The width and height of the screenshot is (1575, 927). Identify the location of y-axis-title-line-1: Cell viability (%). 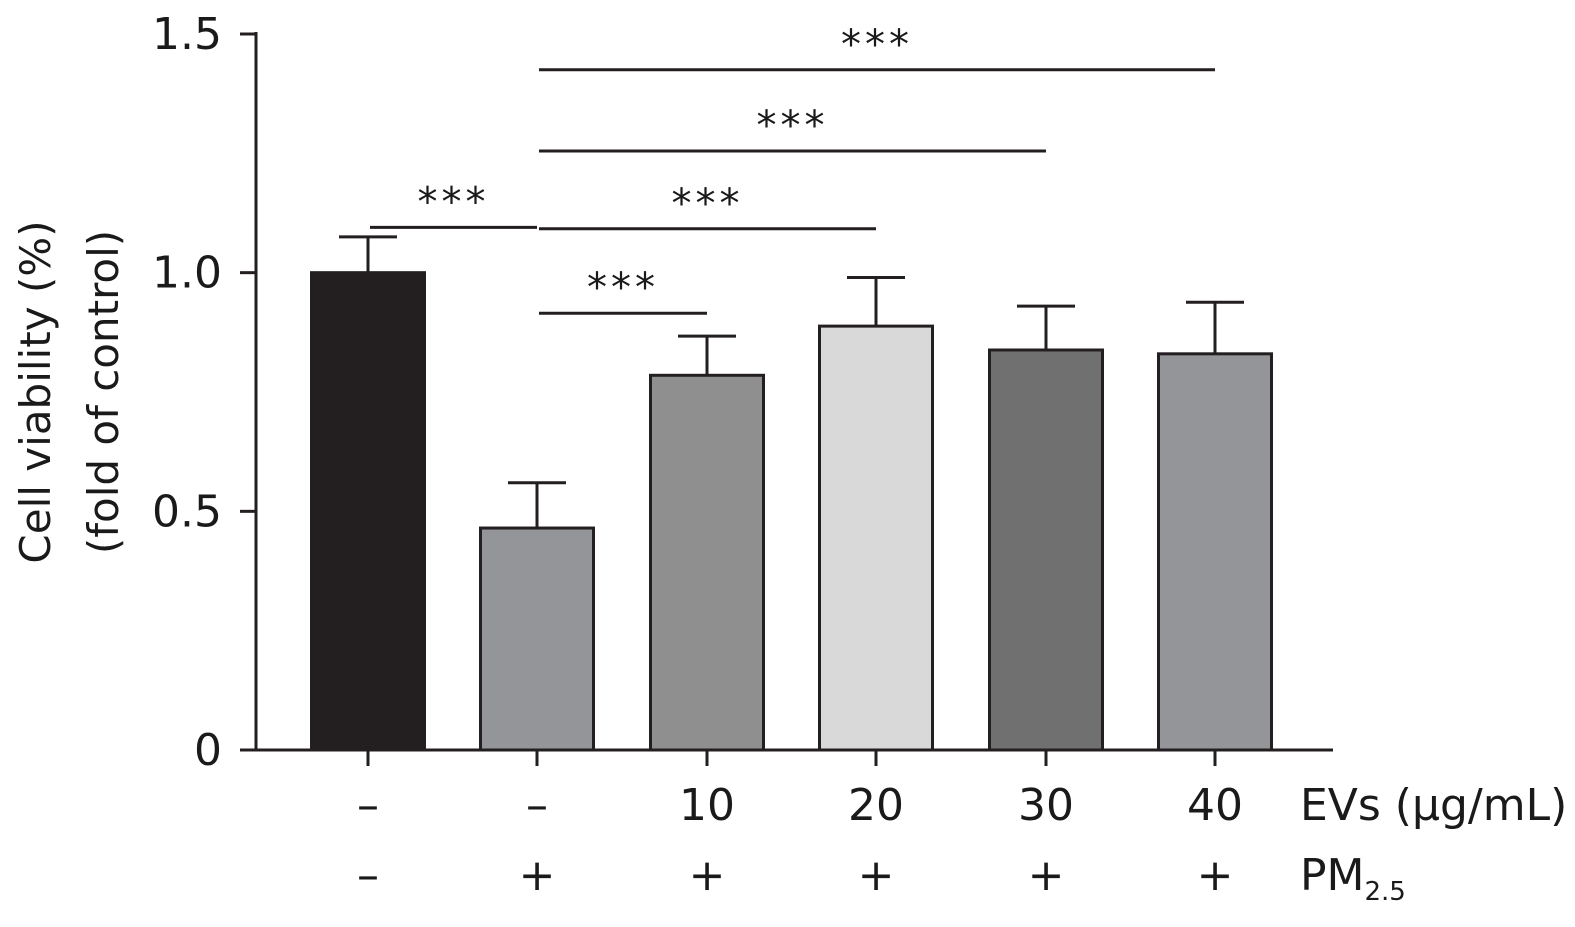
(35, 391).